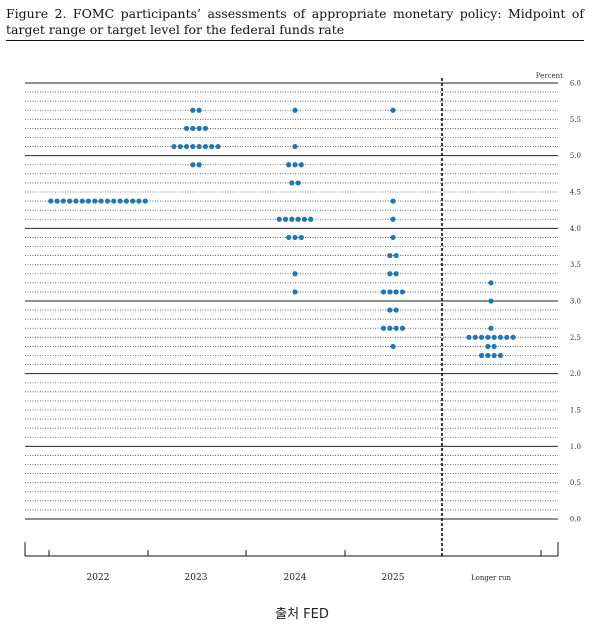 This screenshot has width=604, height=624. Describe the element at coordinates (575, 156) in the screenshot. I see `y-tick-label: 5.0` at that location.